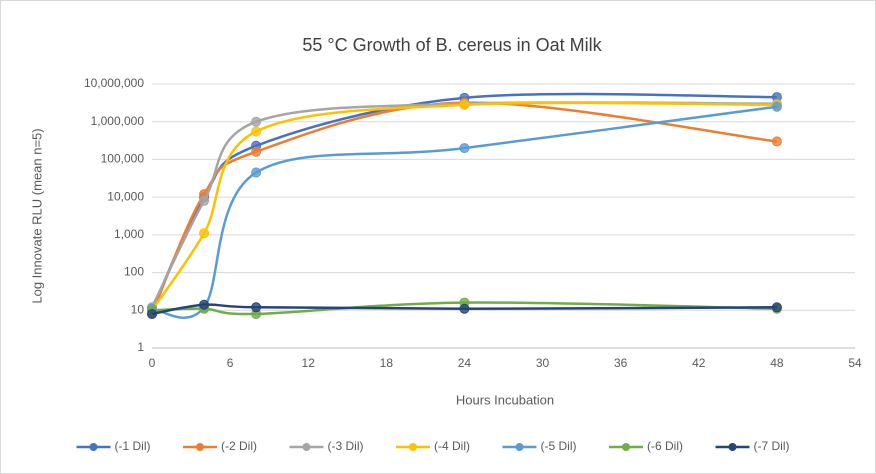  I want to click on x-tick-label: 18, so click(387, 363).